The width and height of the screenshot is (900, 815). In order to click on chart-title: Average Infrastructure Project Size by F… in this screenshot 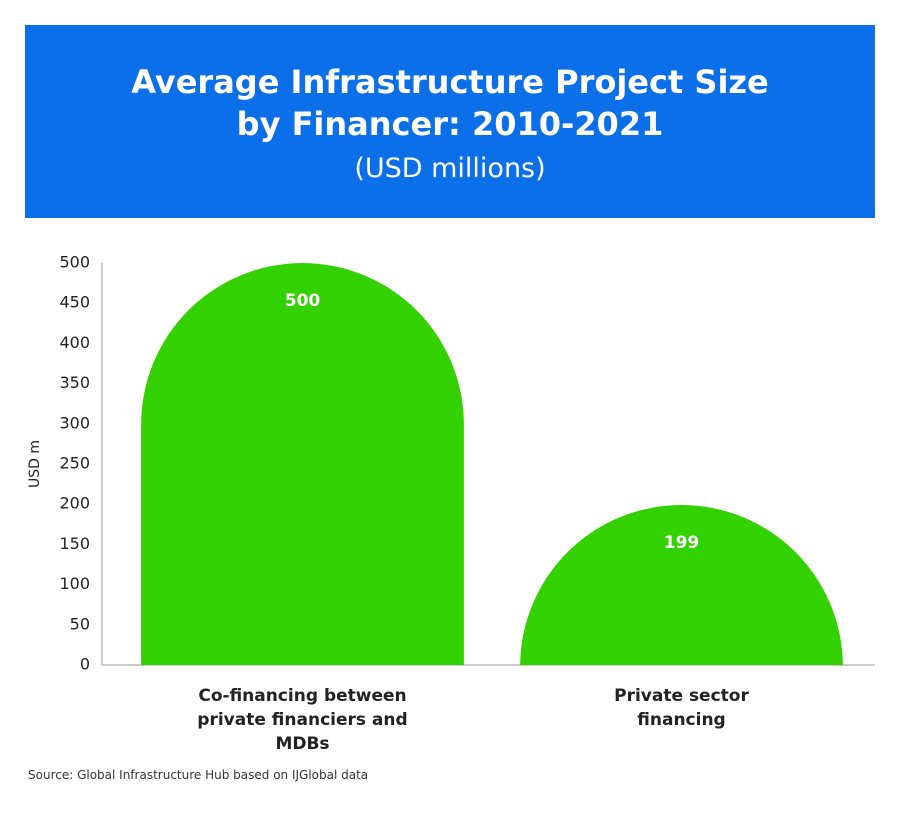, I will do `click(450, 103)`.